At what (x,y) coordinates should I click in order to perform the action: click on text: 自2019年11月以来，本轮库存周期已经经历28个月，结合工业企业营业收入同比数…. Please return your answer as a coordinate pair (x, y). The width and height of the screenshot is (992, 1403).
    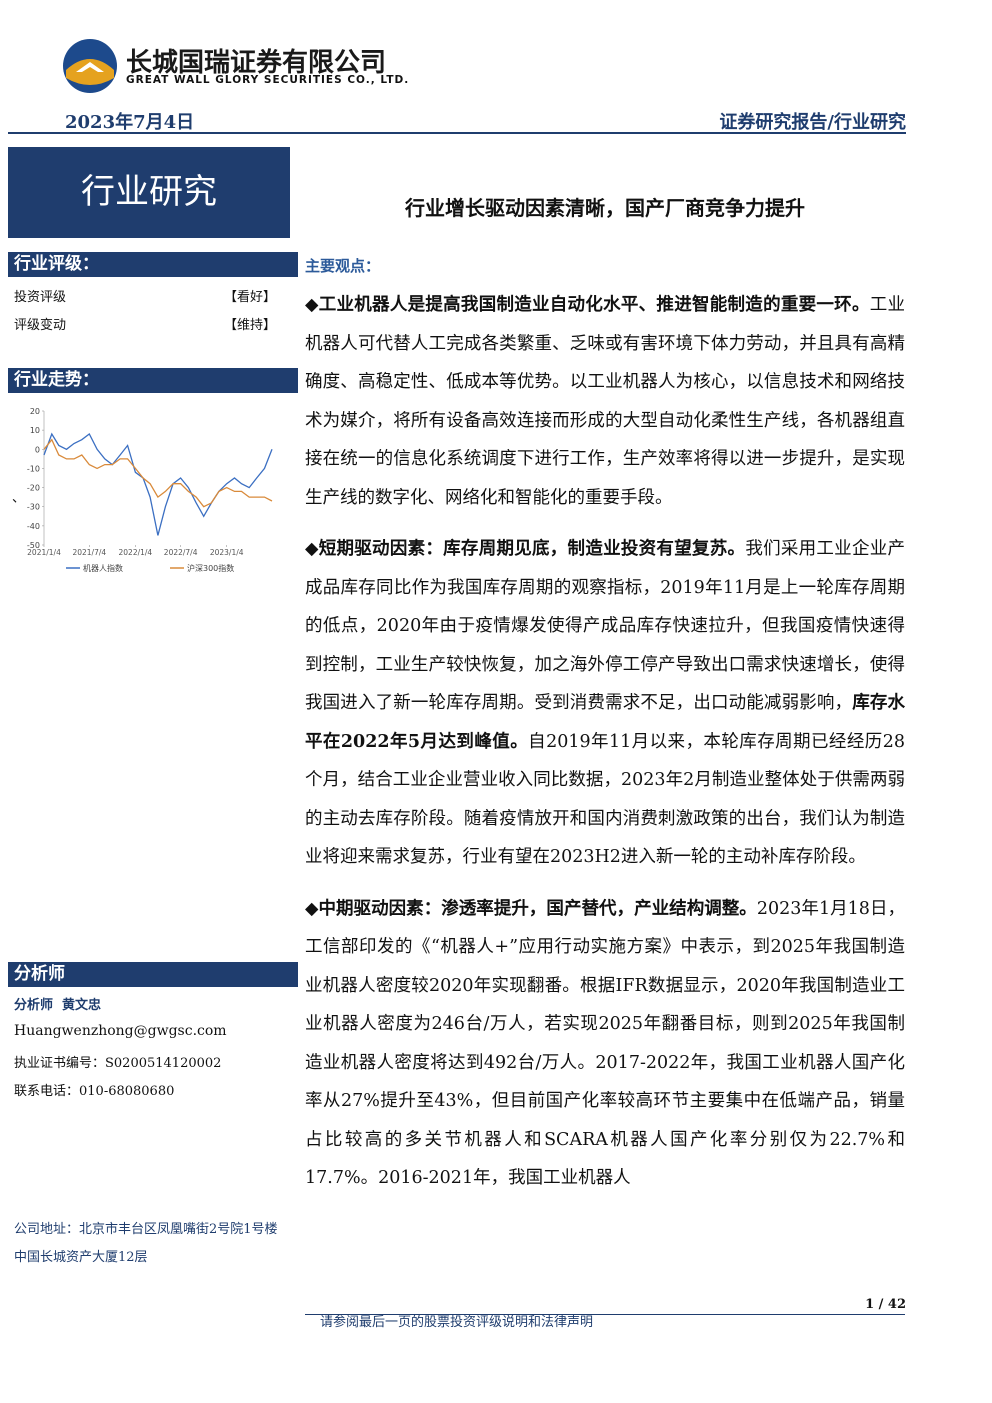
    Looking at the image, I should click on (605, 799).